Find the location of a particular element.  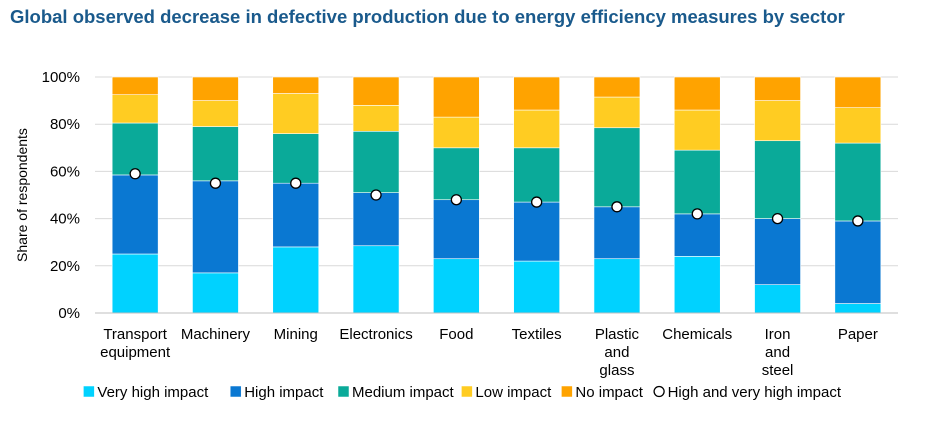

legend-label: No impact is located at coordinates (609, 392).